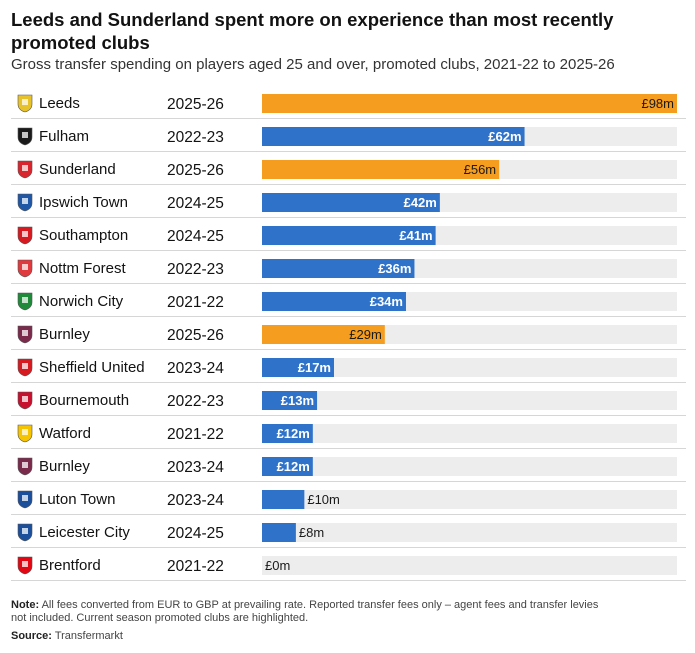 The width and height of the screenshot is (695, 653). I want to click on club-label: Sunderland, so click(77, 169).